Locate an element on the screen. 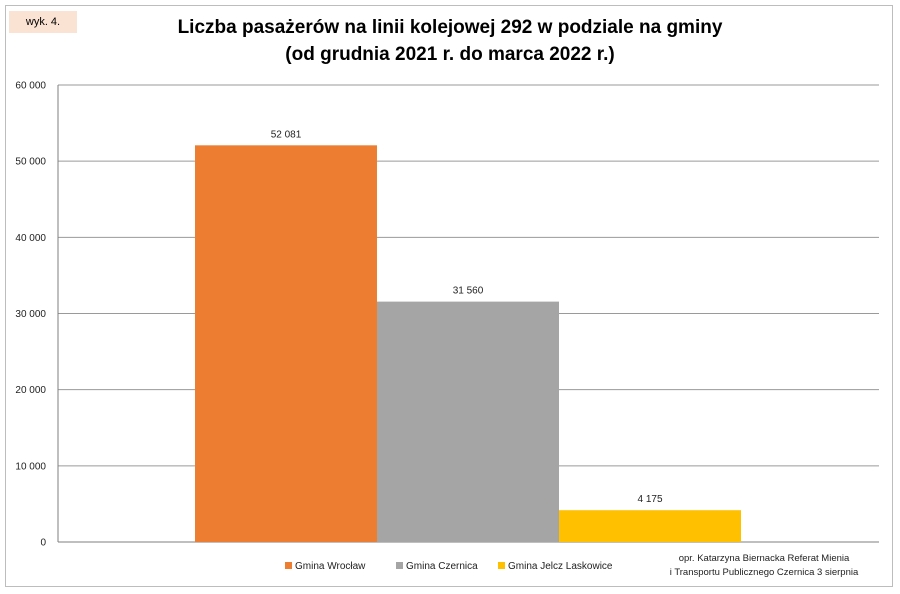 The height and width of the screenshot is (594, 900). legend-label: Gmina Czernica is located at coordinates (442, 566).